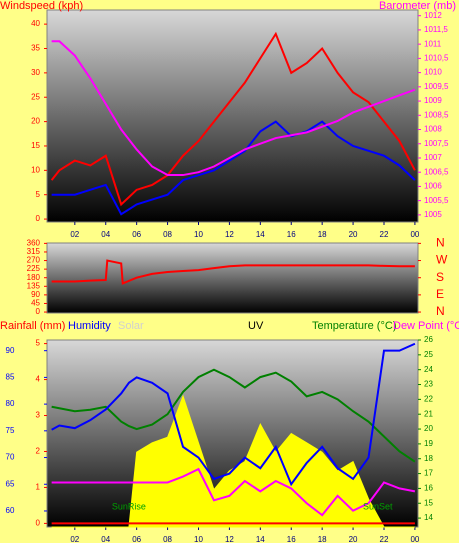 Image resolution: width=459 pixels, height=543 pixels. I want to click on y2-tick-label: 1008,5, so click(436, 114).